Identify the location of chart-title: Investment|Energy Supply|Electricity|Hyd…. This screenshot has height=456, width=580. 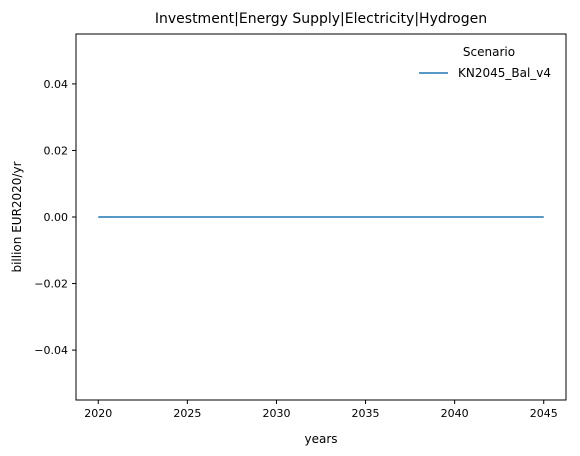
(321, 19).